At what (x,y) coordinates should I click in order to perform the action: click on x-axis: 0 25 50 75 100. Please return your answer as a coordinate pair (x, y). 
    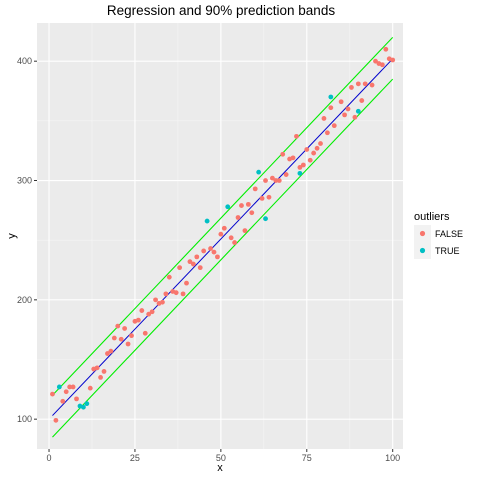
    Looking at the image, I should click on (223, 456).